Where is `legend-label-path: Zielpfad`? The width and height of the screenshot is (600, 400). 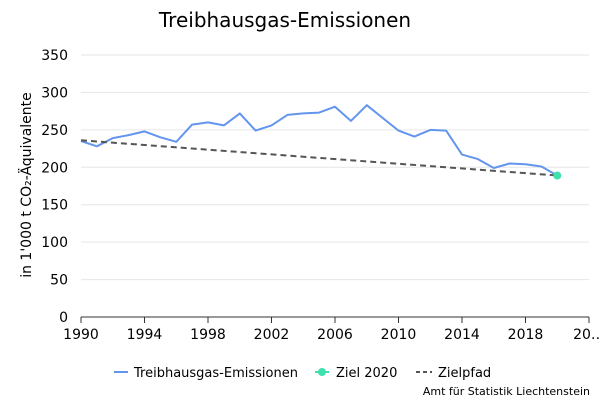
legend-label-path: Zielpfad is located at coordinates (464, 373).